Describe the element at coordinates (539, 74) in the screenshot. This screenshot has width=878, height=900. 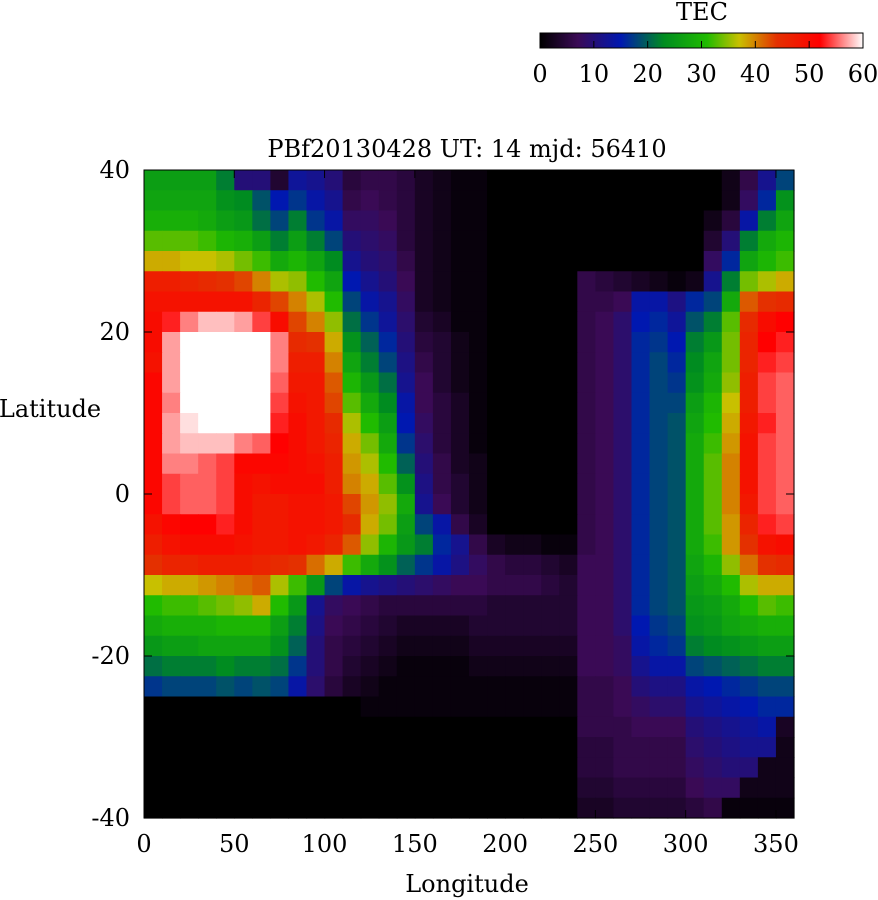
I see `colorbar-tick-label: 0` at that location.